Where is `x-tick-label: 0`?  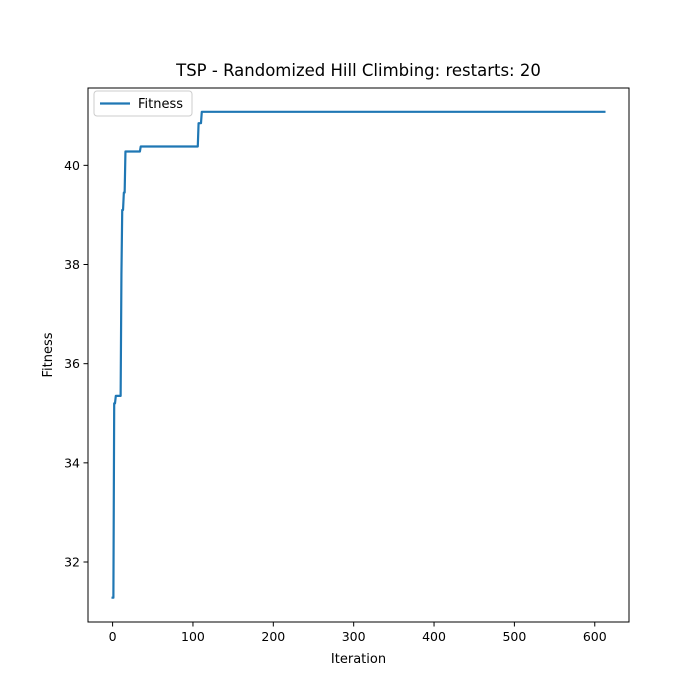 x-tick-label: 0 is located at coordinates (113, 636).